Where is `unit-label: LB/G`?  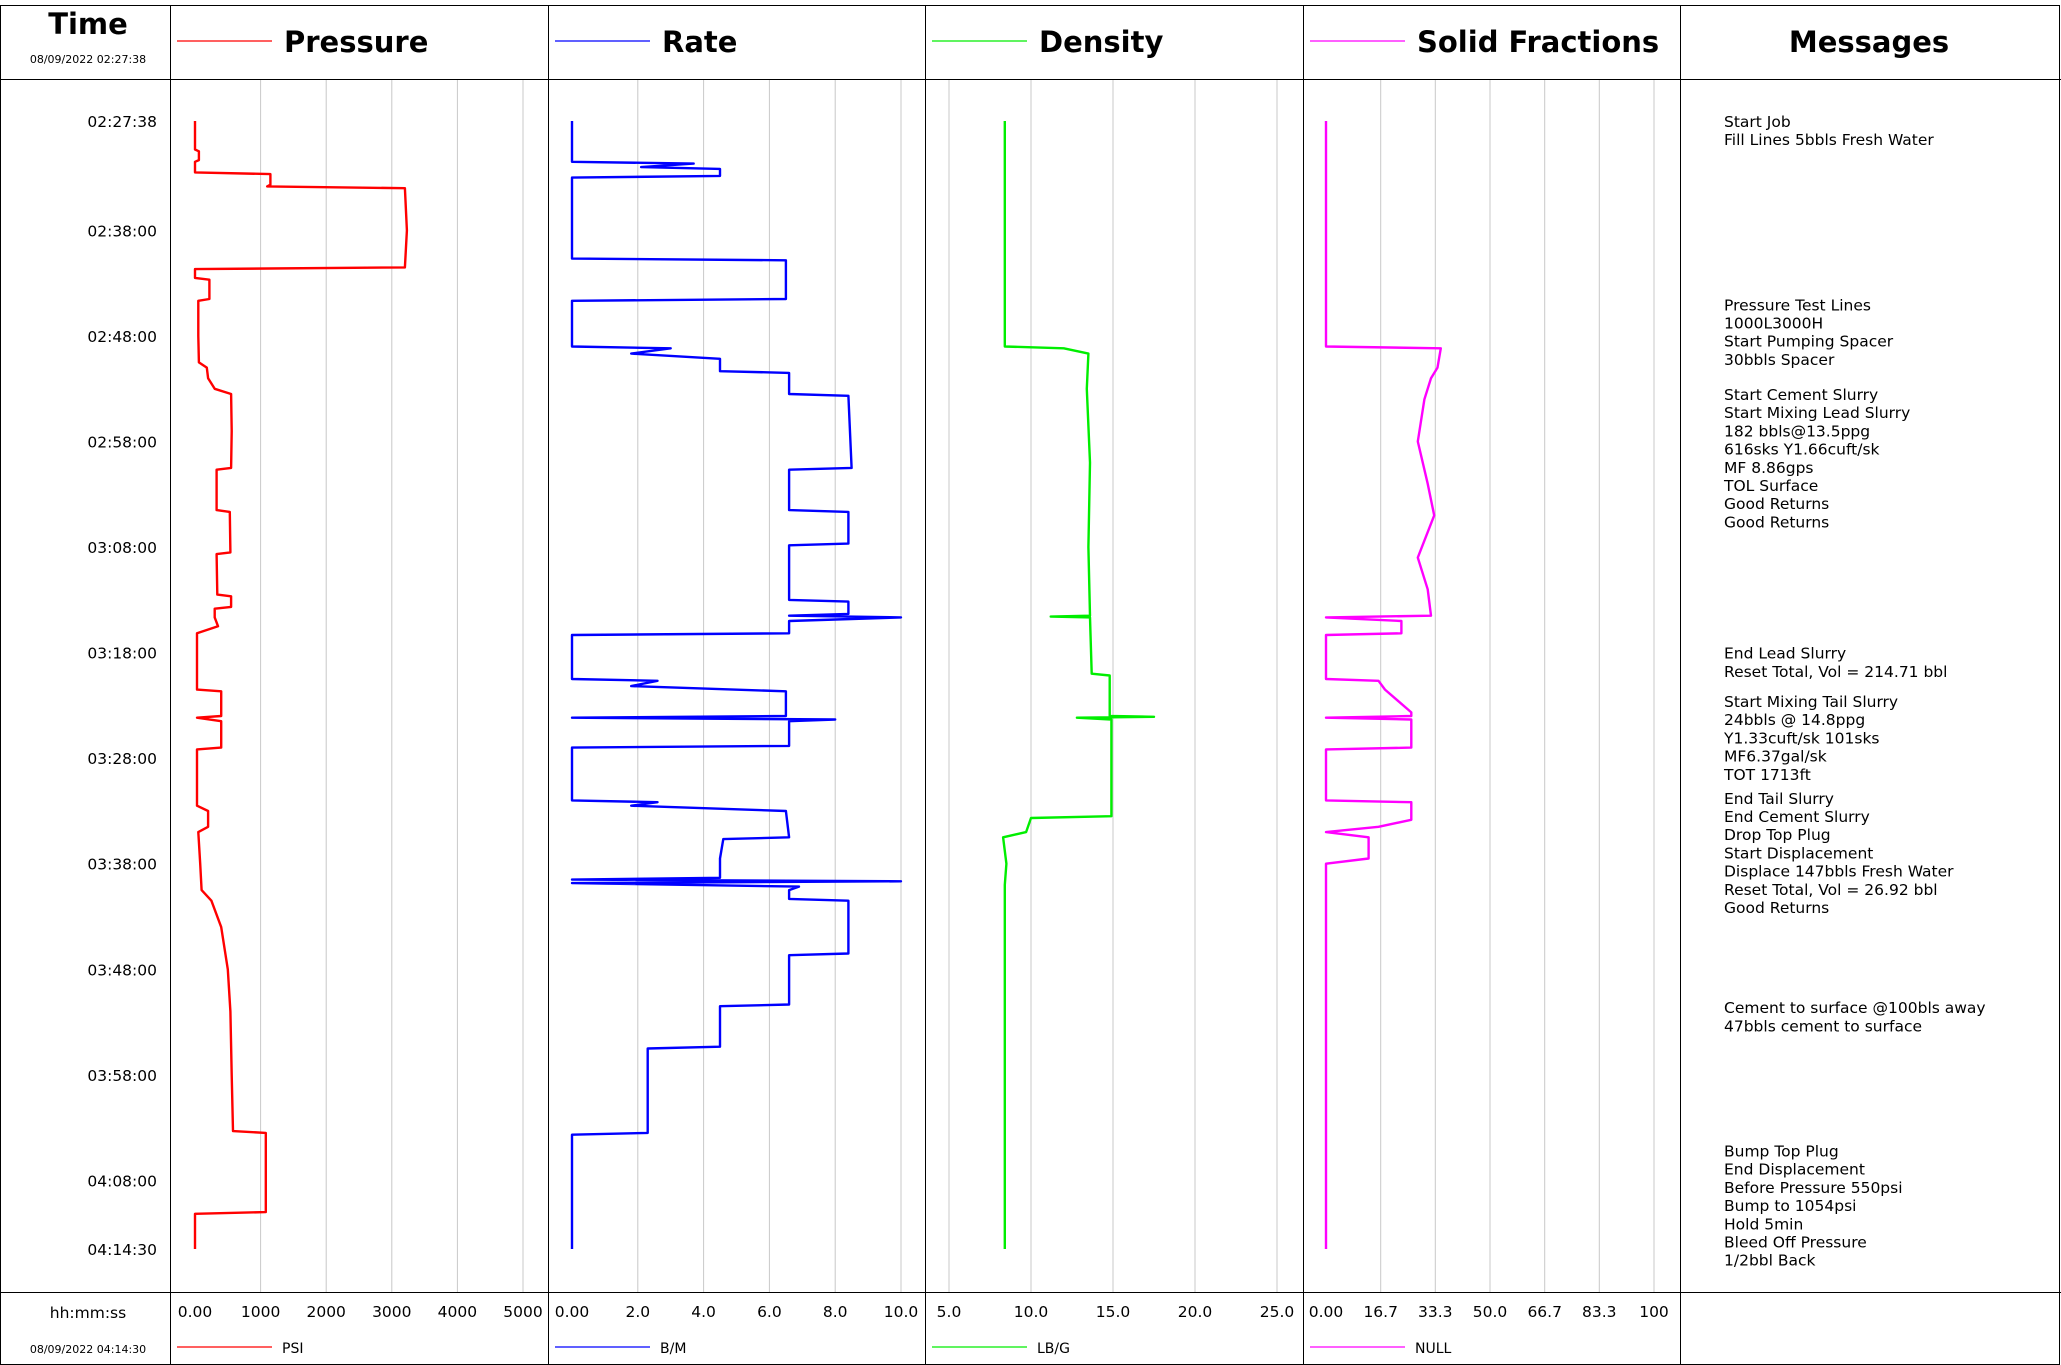
unit-label: LB/G is located at coordinates (1053, 1349).